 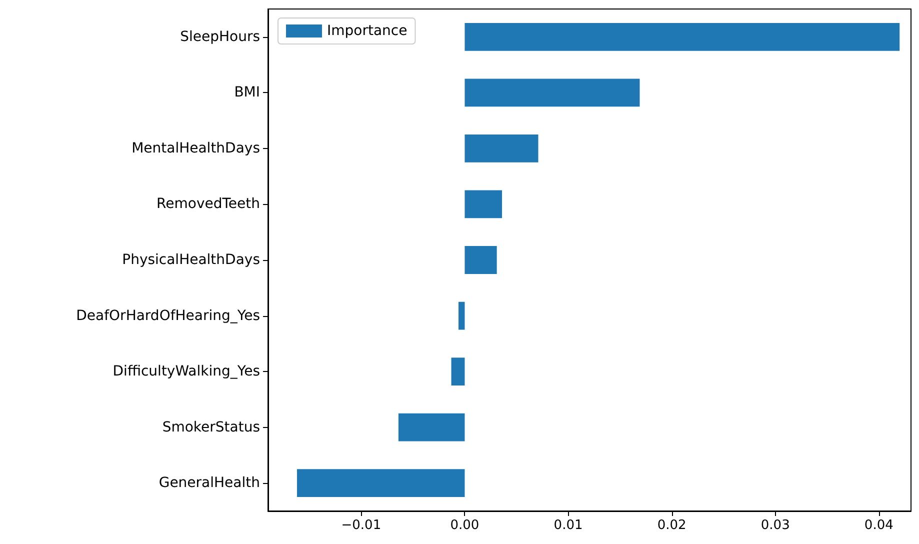 What do you see at coordinates (186, 372) in the screenshot?
I see `y-tick-label: DifficultyWalking_Yes` at bounding box center [186, 372].